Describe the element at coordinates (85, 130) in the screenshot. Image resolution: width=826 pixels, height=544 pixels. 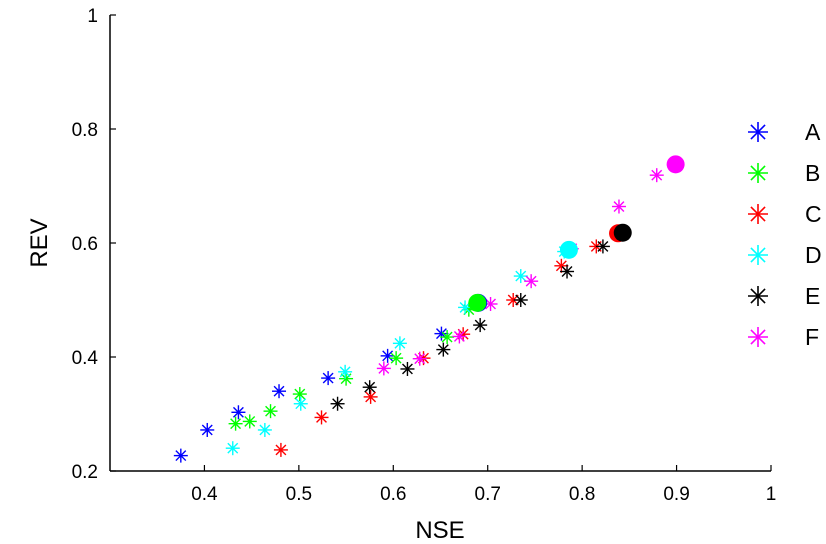
I see `y-tick-label: 0.8` at that location.